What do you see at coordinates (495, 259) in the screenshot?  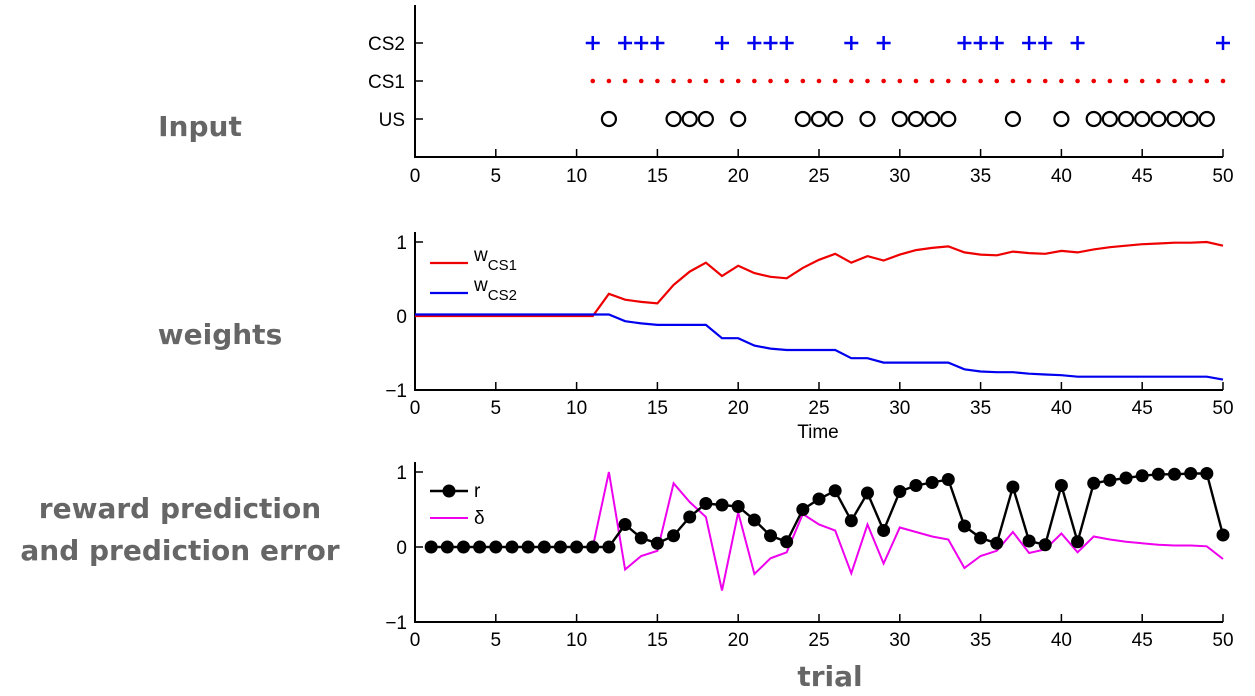 I see `legend-label-w_cs1: wCS1` at bounding box center [495, 259].